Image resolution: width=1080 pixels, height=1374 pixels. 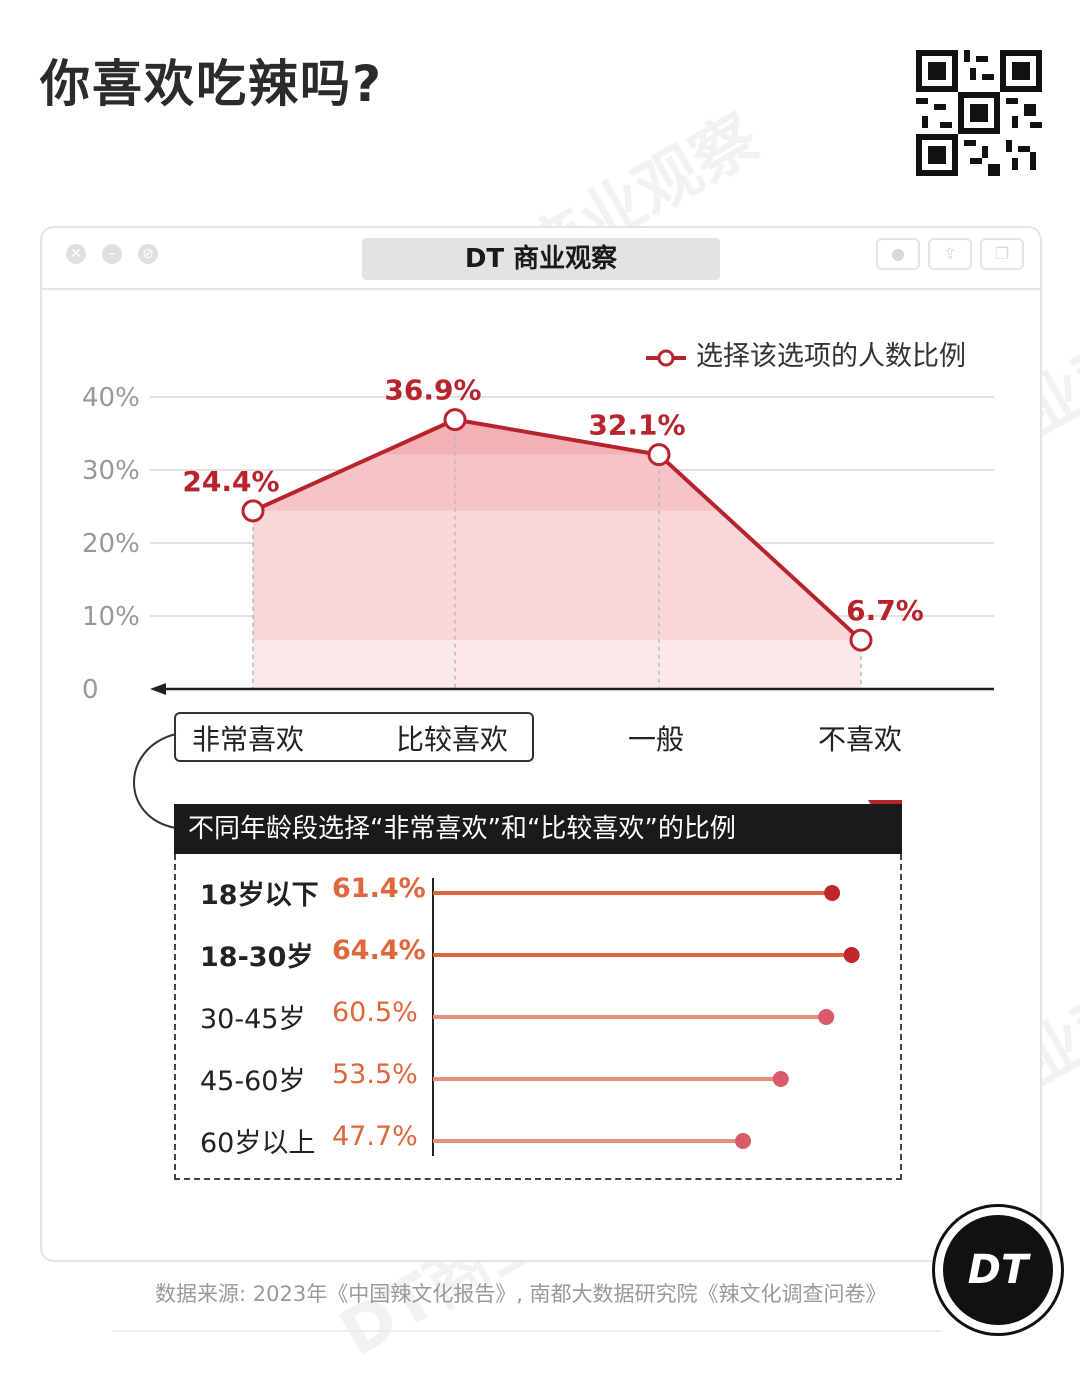 I want to click on category-label: 一般, so click(x=656, y=739).